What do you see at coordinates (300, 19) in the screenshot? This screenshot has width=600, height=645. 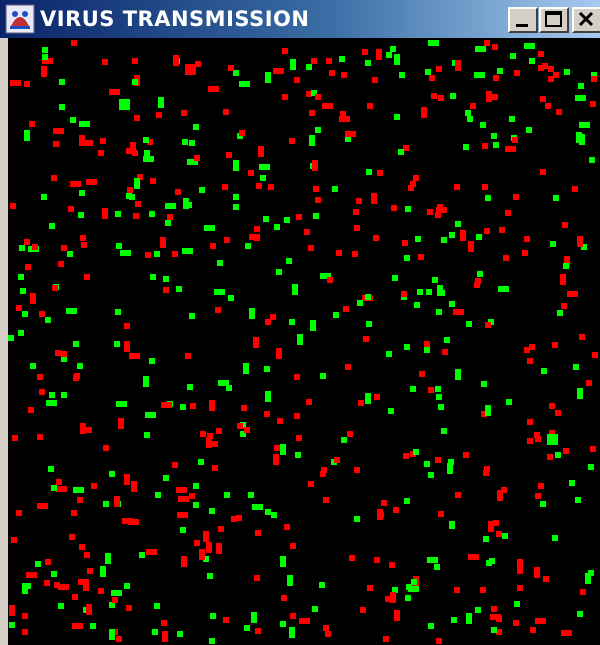 I see `title-bar: VIRUS TRANSMISSION` at bounding box center [300, 19].